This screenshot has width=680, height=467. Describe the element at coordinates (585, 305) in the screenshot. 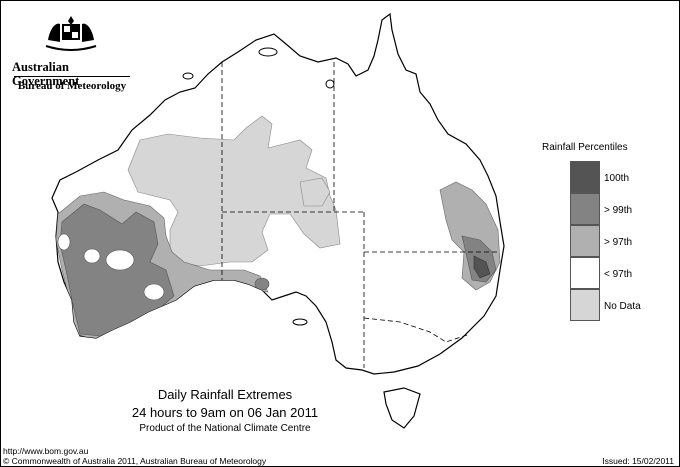

I see `legend-swatch-no-data` at that location.